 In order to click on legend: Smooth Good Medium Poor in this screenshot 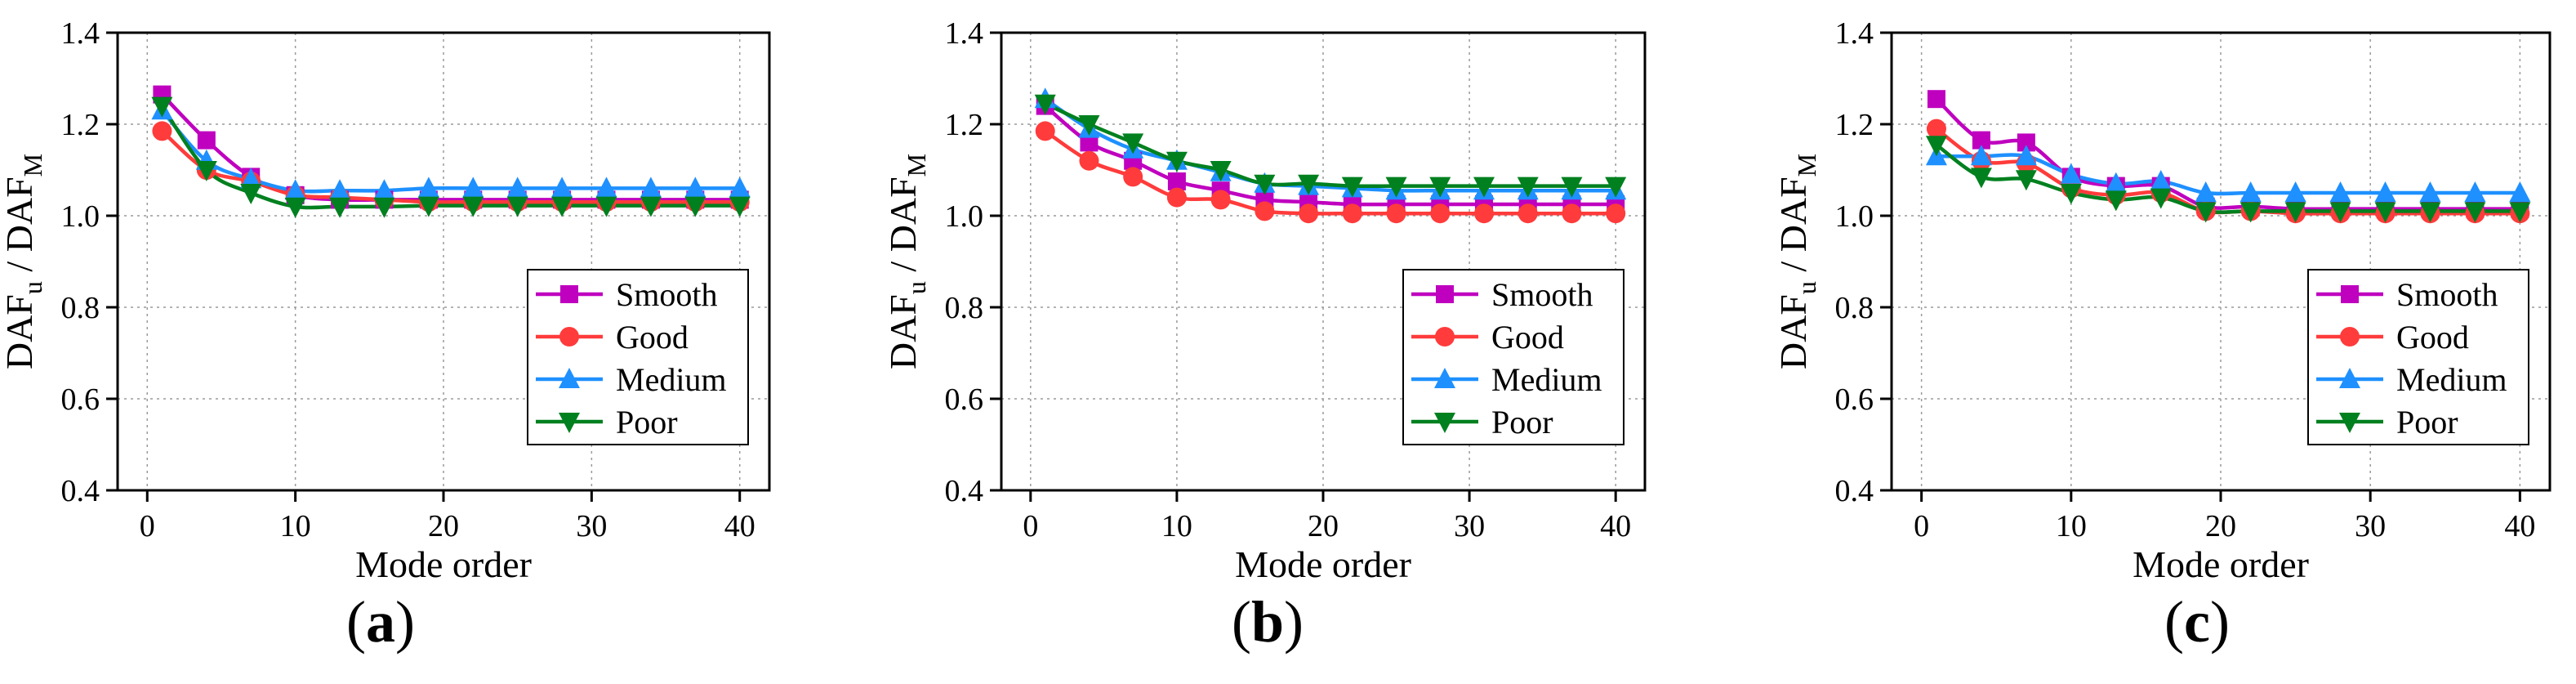, I will do `click(1513, 357)`.